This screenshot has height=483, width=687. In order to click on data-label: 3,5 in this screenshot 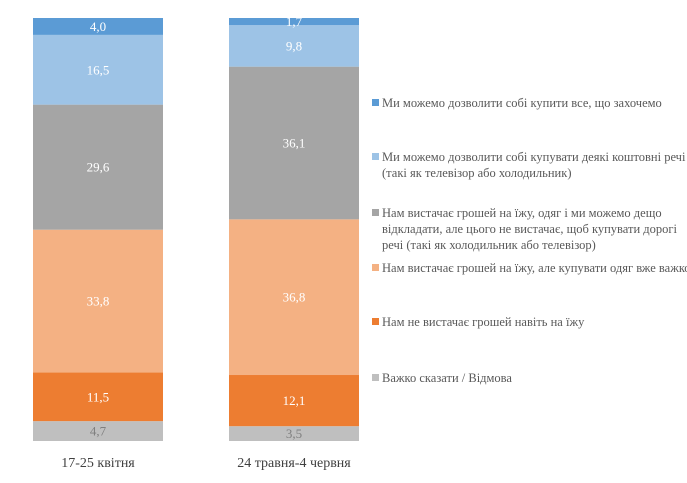, I will do `click(294, 433)`.